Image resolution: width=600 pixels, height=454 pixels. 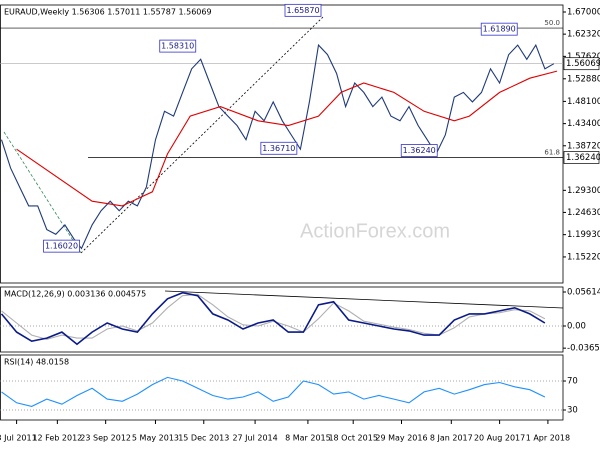 What do you see at coordinates (583, 102) in the screenshot?
I see `y-tick-label: 1.48100` at bounding box center [583, 102].